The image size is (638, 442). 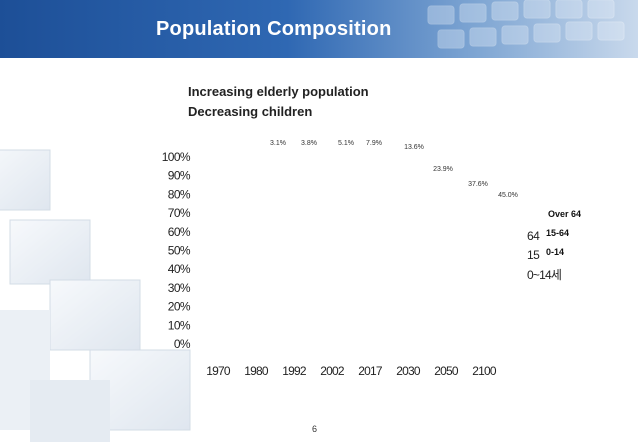 I want to click on legend-label: 0-14, so click(x=555, y=252).